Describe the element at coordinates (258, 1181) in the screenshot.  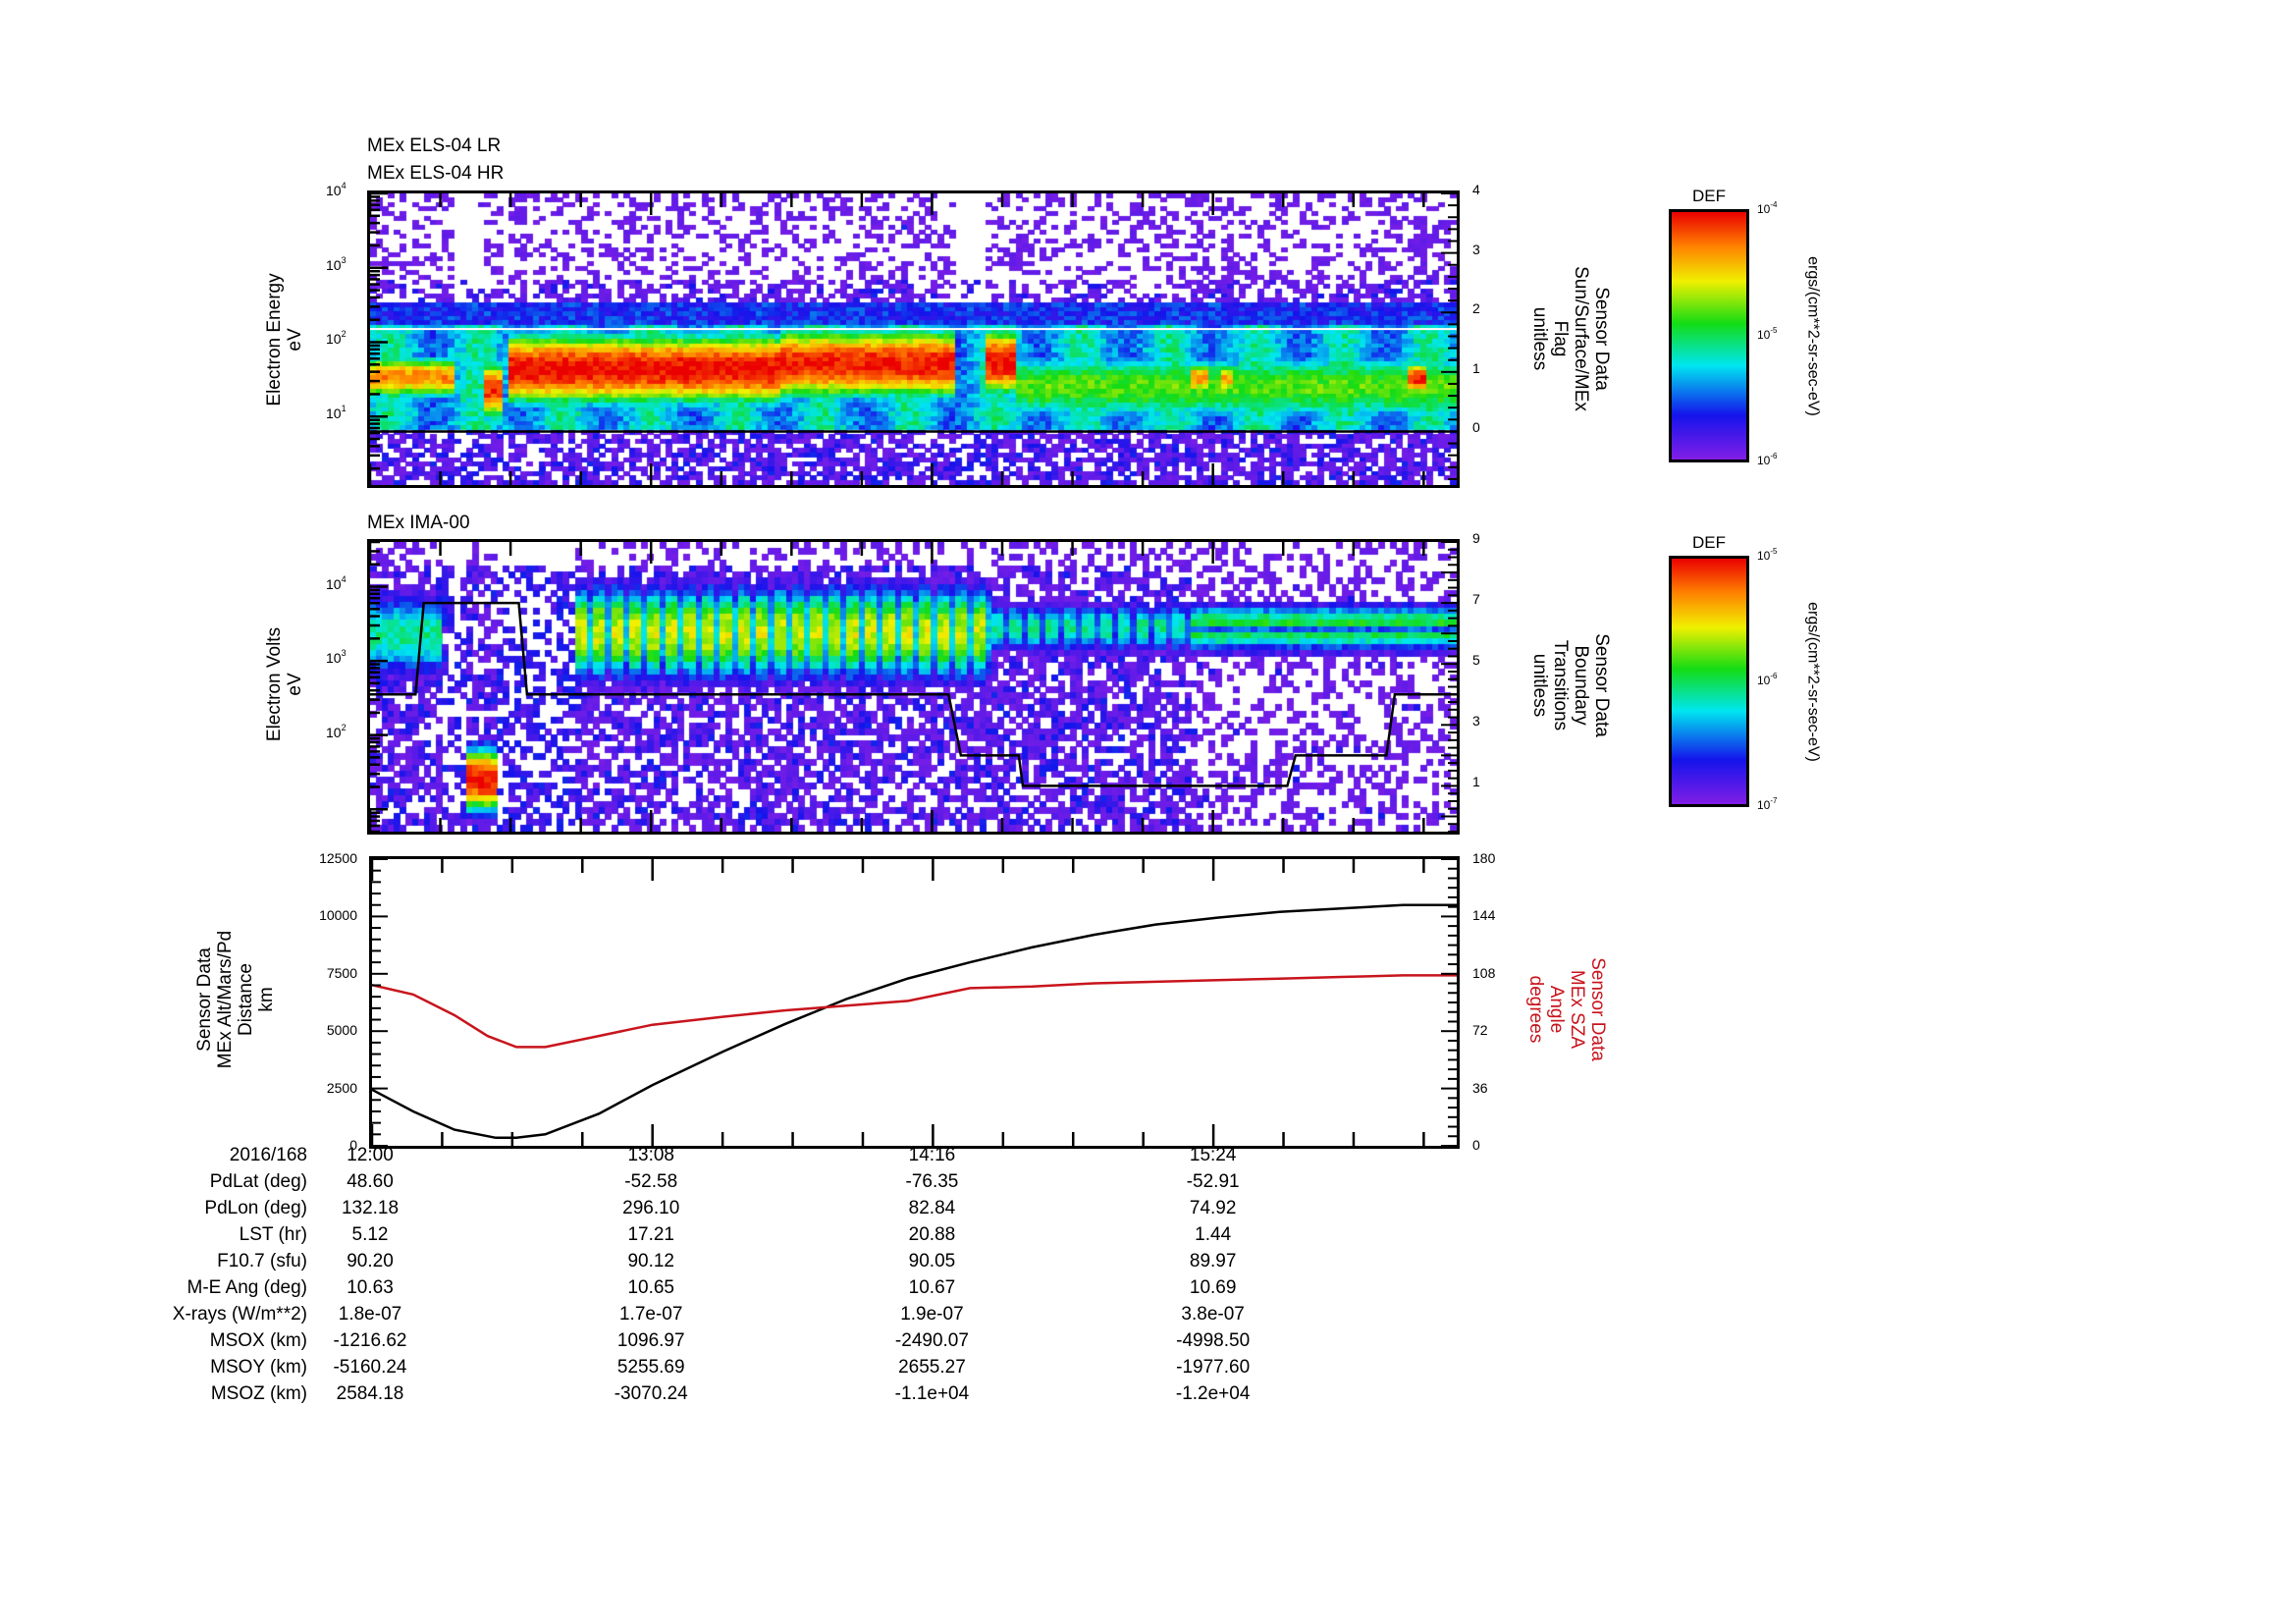
I see `ephemeris-row-label: PdLat (deg)` at that location.